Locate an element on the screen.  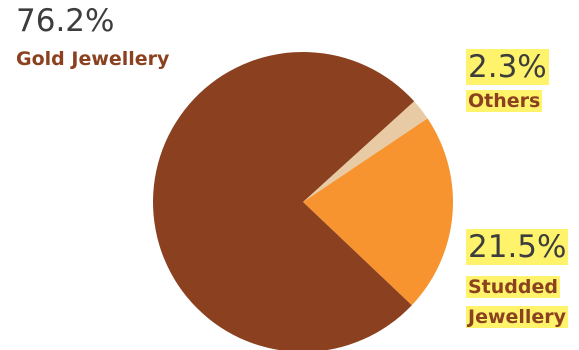
others-category-label: Others is located at coordinates (504, 101).